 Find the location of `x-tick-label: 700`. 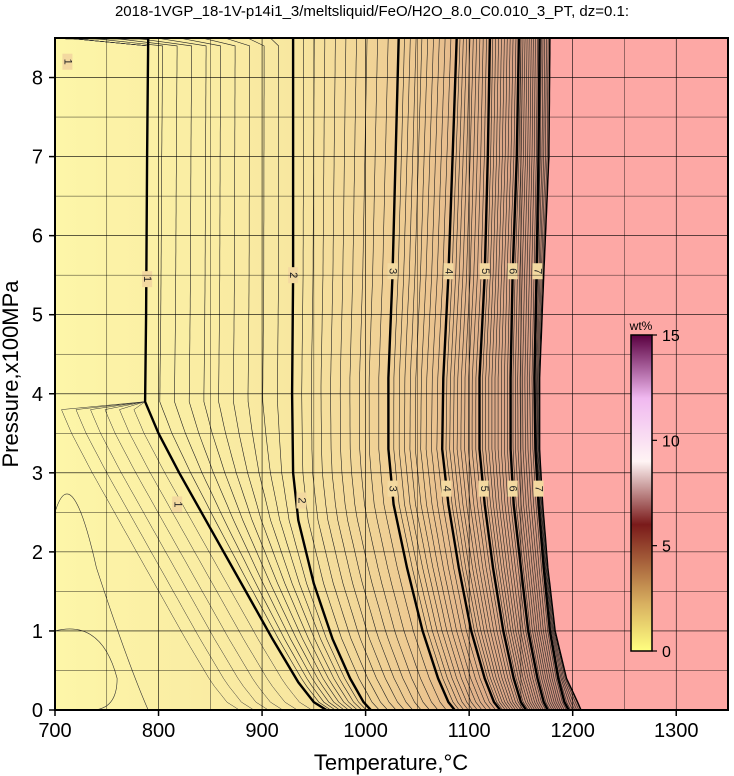

x-tick-label: 700 is located at coordinates (54, 731).